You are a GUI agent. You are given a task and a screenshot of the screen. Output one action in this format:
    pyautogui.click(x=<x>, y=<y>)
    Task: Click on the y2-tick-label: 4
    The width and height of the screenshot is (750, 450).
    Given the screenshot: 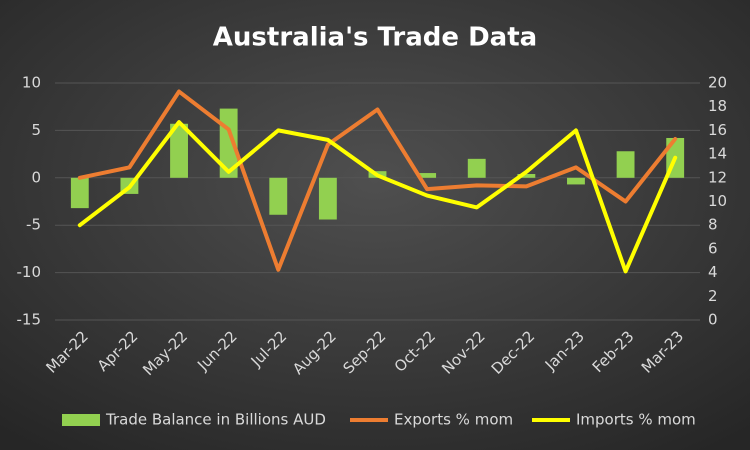 What is the action you would take?
    pyautogui.click(x=713, y=272)
    